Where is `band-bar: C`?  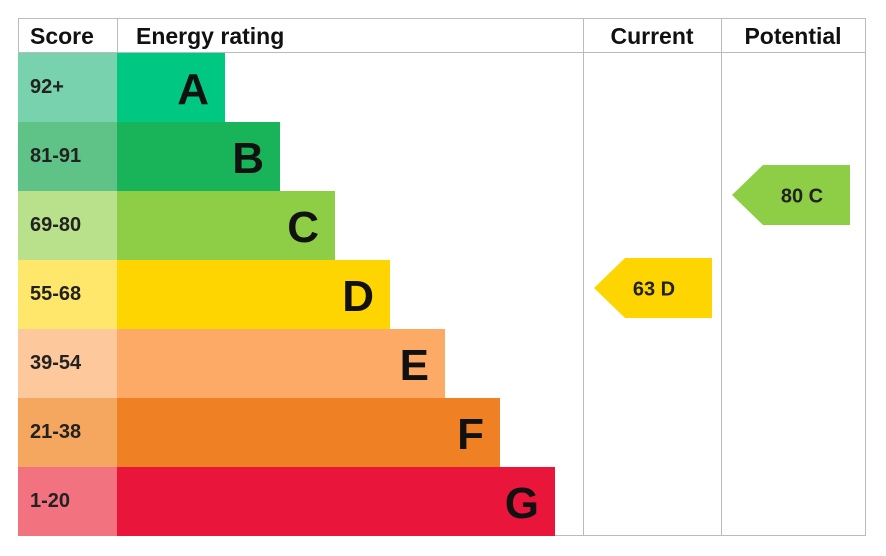 band-bar: C is located at coordinates (226, 225).